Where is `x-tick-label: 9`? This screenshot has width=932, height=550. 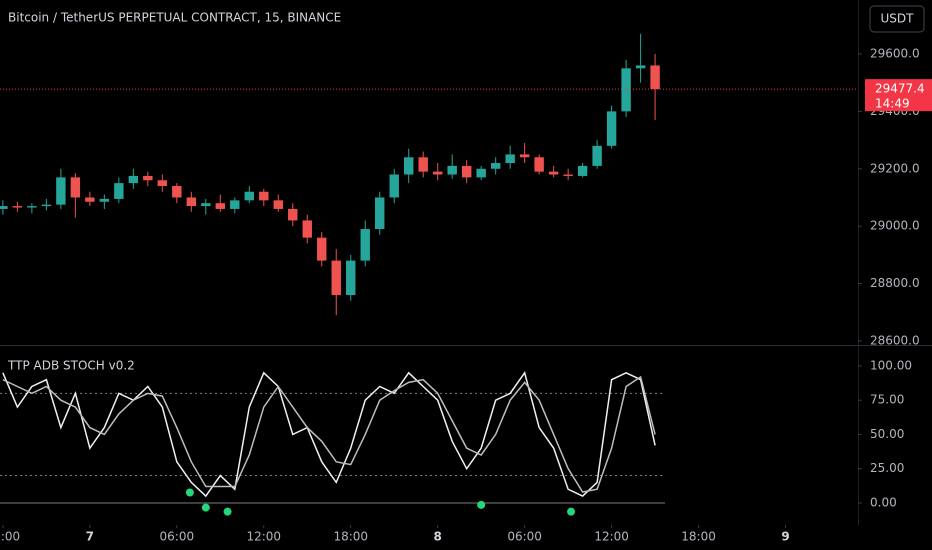 x-tick-label: 9 is located at coordinates (785, 537).